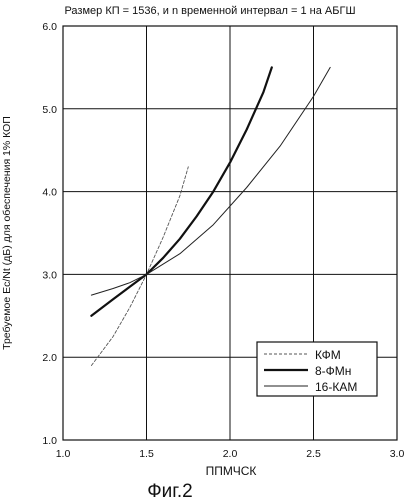  I want to click on x-tick-labels: 1.0 1.5 2.0 2.5 3.0, so click(230, 454).